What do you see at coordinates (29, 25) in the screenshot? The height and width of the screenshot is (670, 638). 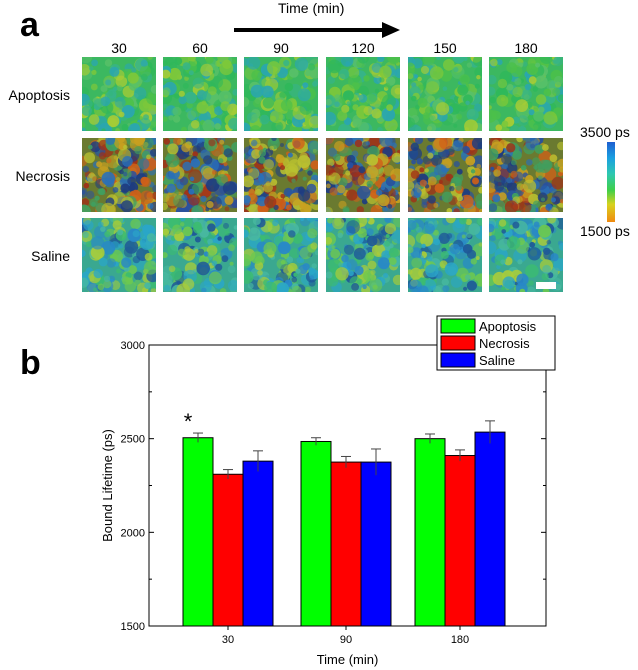 I see `panel-a-letter: a` at bounding box center [29, 25].